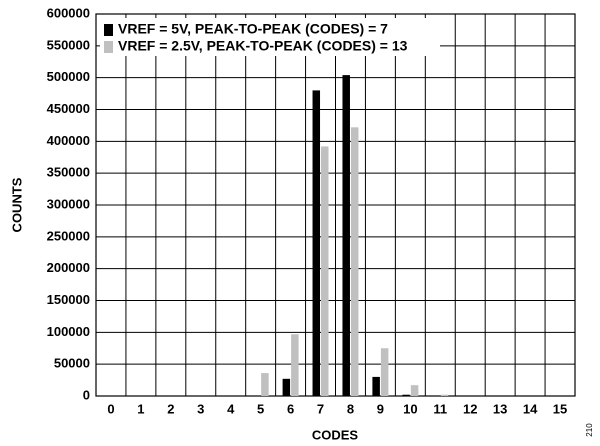  What do you see at coordinates (68, 12) in the screenshot?
I see `y-tick-label: 600000` at bounding box center [68, 12].